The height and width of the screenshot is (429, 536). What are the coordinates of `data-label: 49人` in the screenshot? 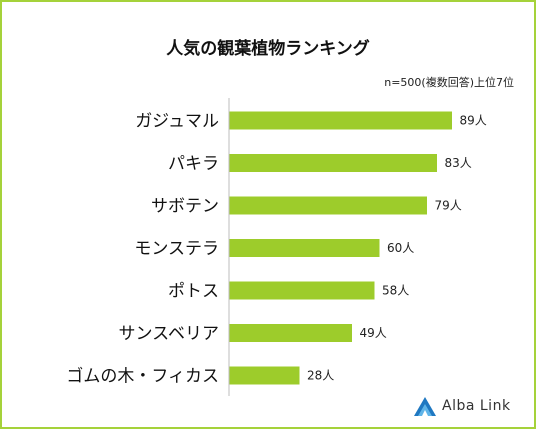 It's located at (373, 333).